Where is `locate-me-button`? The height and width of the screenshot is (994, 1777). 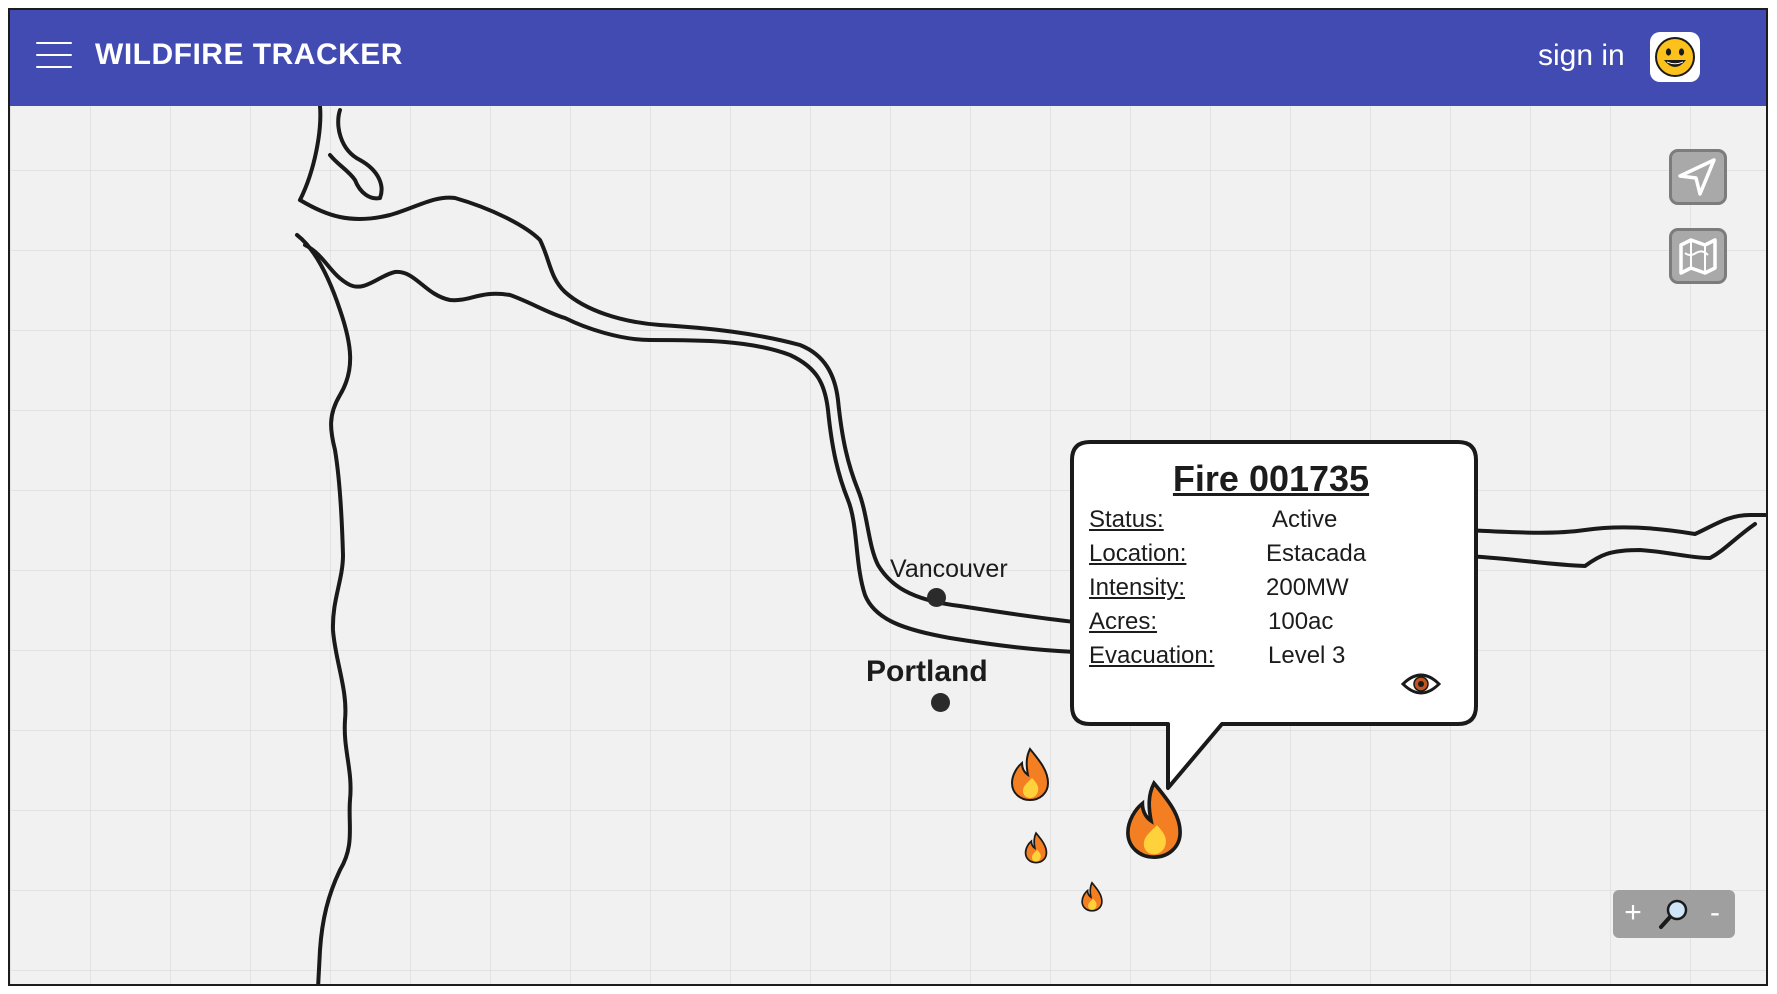 locate-me-button is located at coordinates (1698, 177).